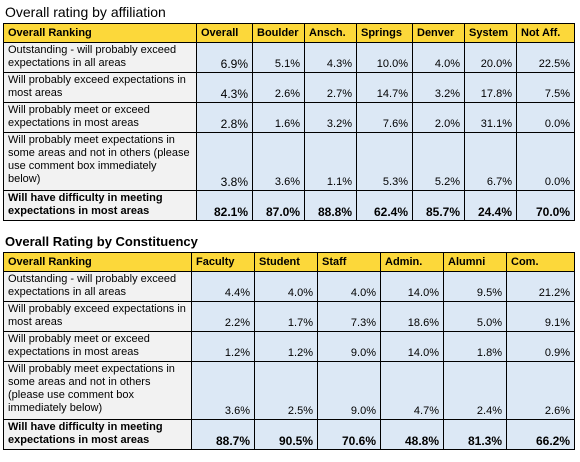 This screenshot has width=580, height=462. Describe the element at coordinates (286, 262) in the screenshot. I see `column-header-student: Student` at that location.